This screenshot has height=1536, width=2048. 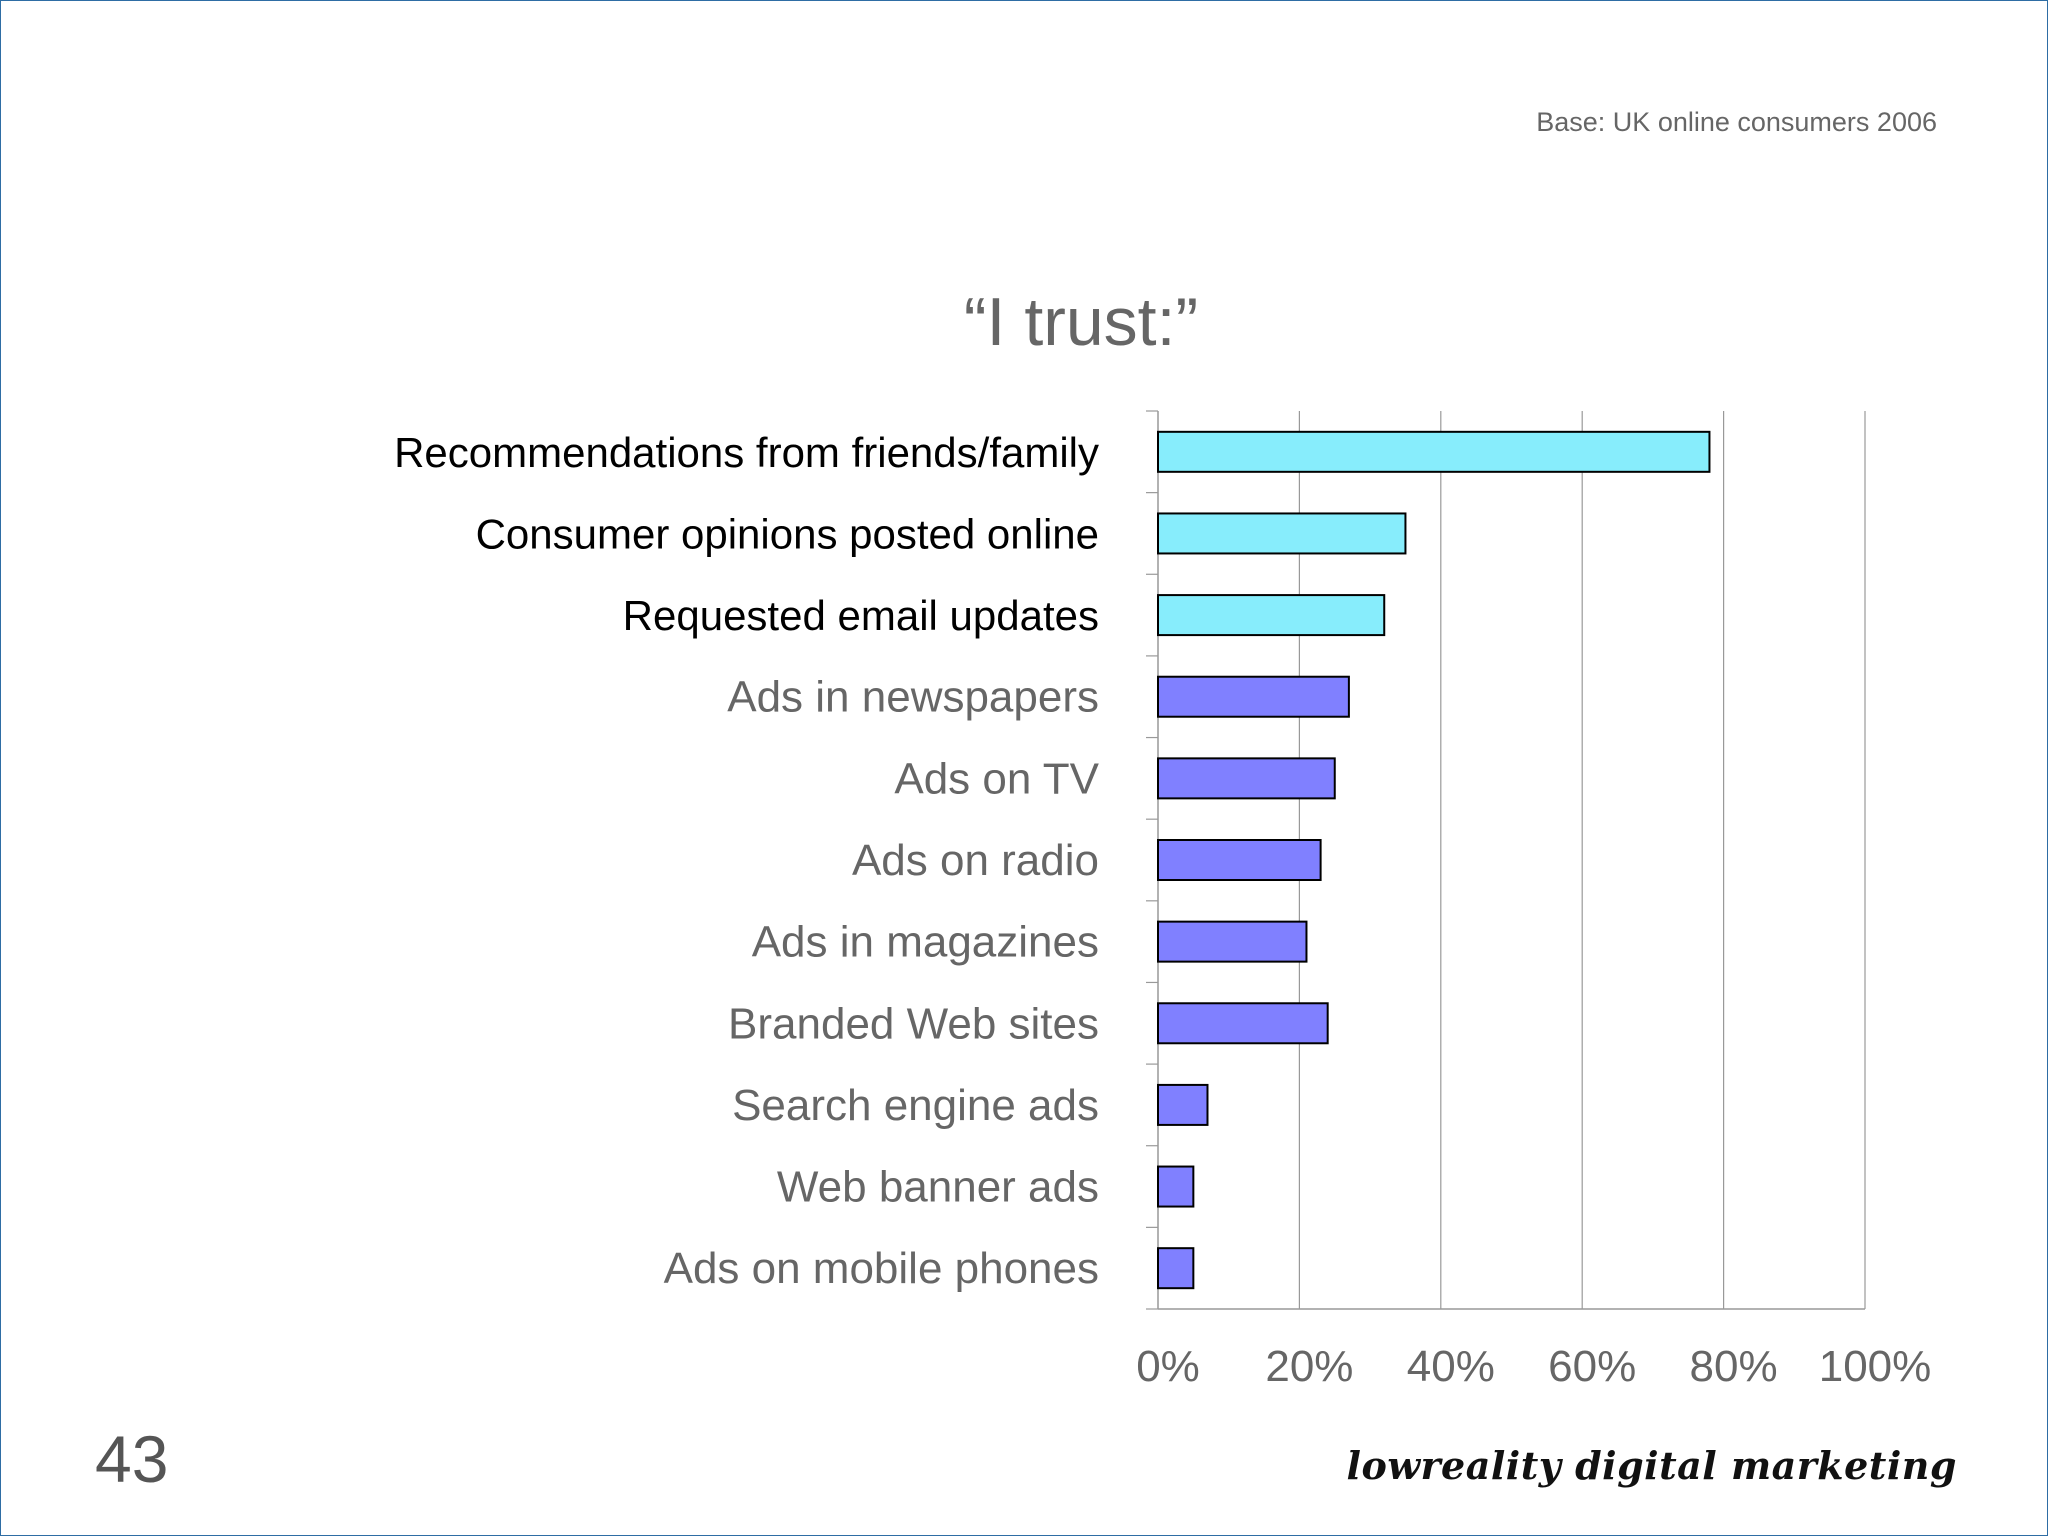 What do you see at coordinates (881, 1268) in the screenshot?
I see `category-label: Ads on mobile phones` at bounding box center [881, 1268].